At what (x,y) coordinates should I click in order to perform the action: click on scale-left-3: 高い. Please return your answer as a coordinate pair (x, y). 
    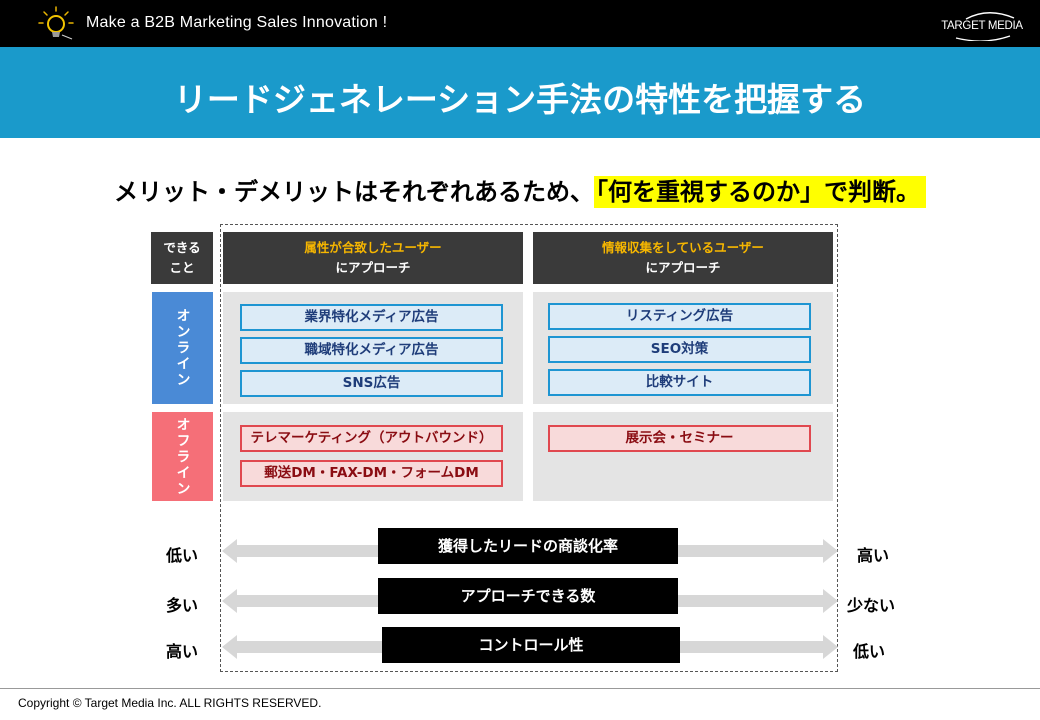
    Looking at the image, I should click on (182, 651).